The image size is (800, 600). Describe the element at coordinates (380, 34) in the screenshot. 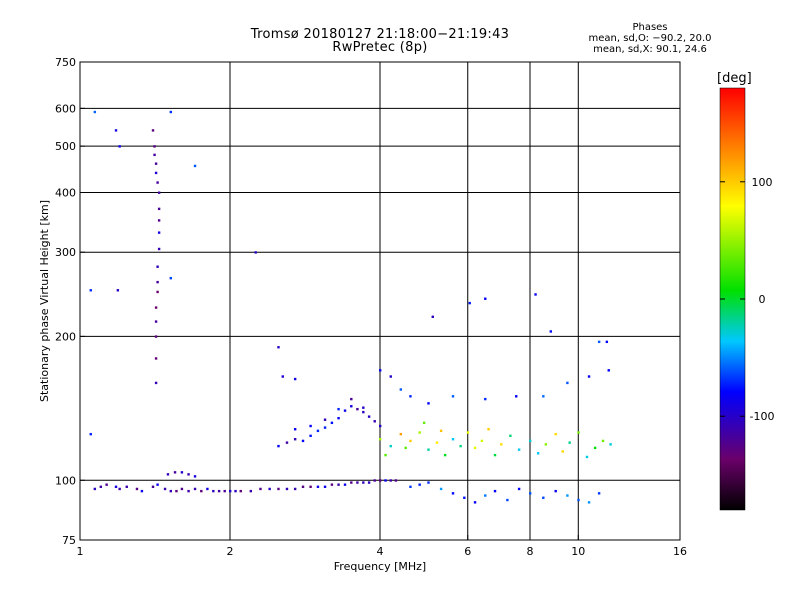

I see `chart-title-line1: Tromsø 20180127 21:18:00−21:19:43` at that location.